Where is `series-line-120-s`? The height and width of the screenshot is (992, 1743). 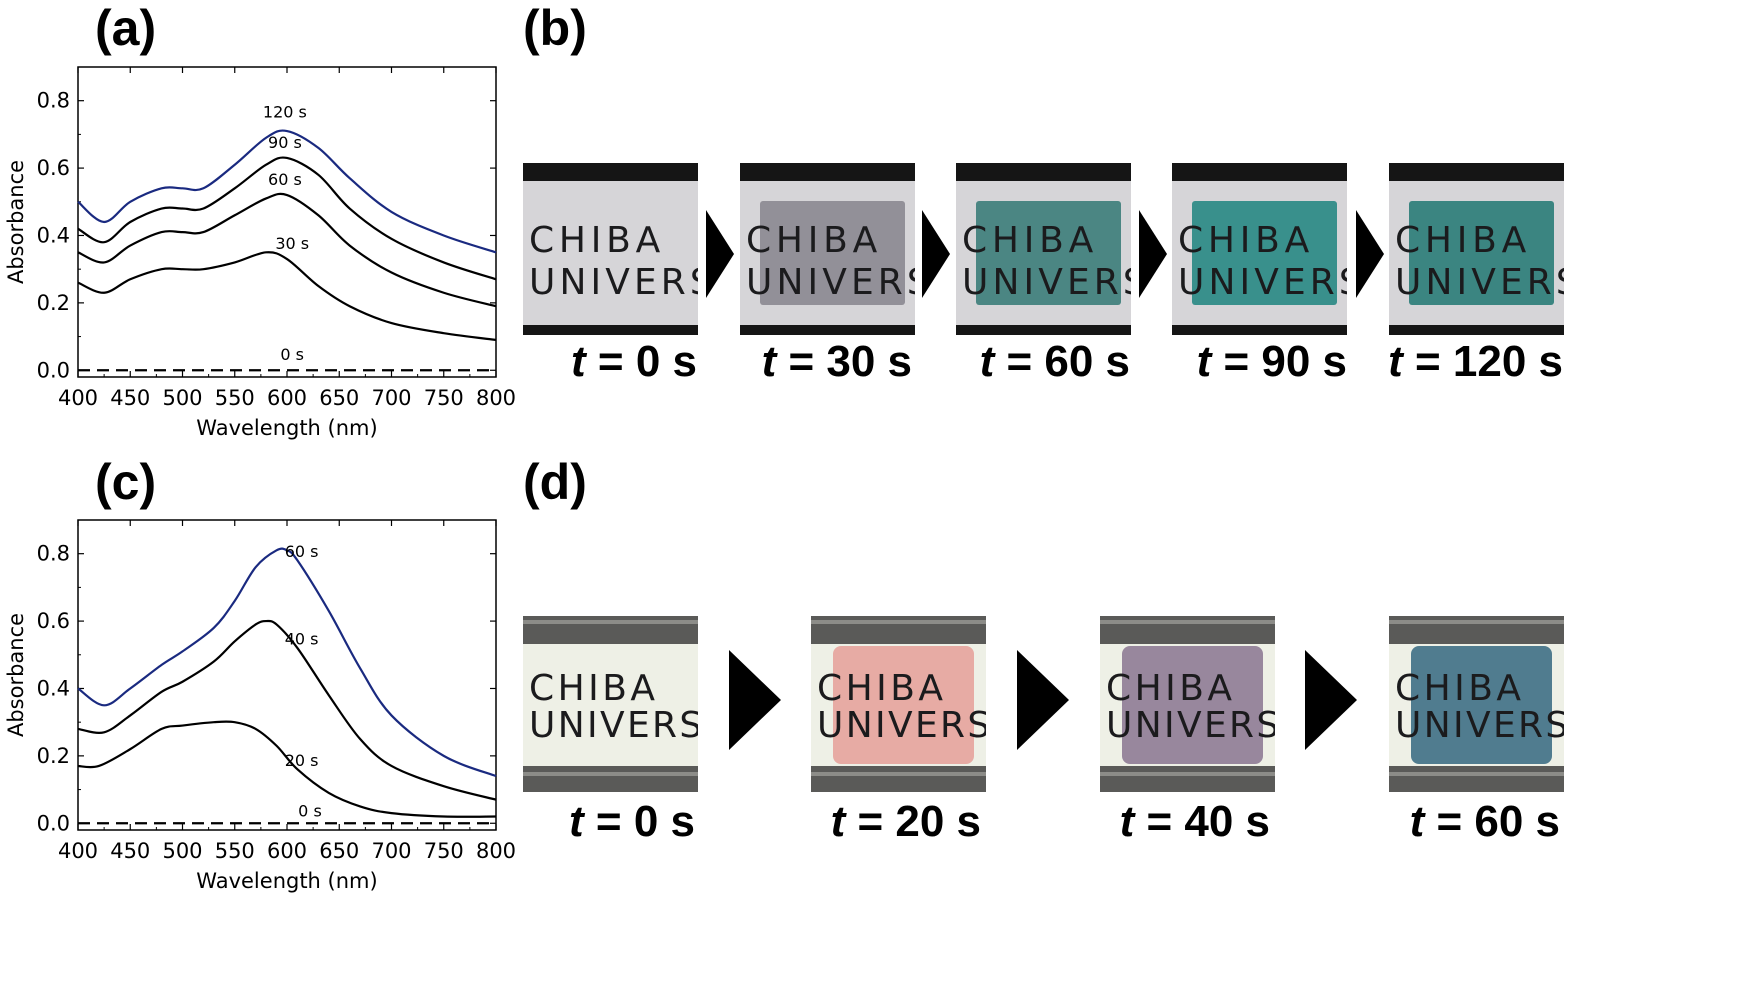
series-line-120-s is located at coordinates (287, 191).